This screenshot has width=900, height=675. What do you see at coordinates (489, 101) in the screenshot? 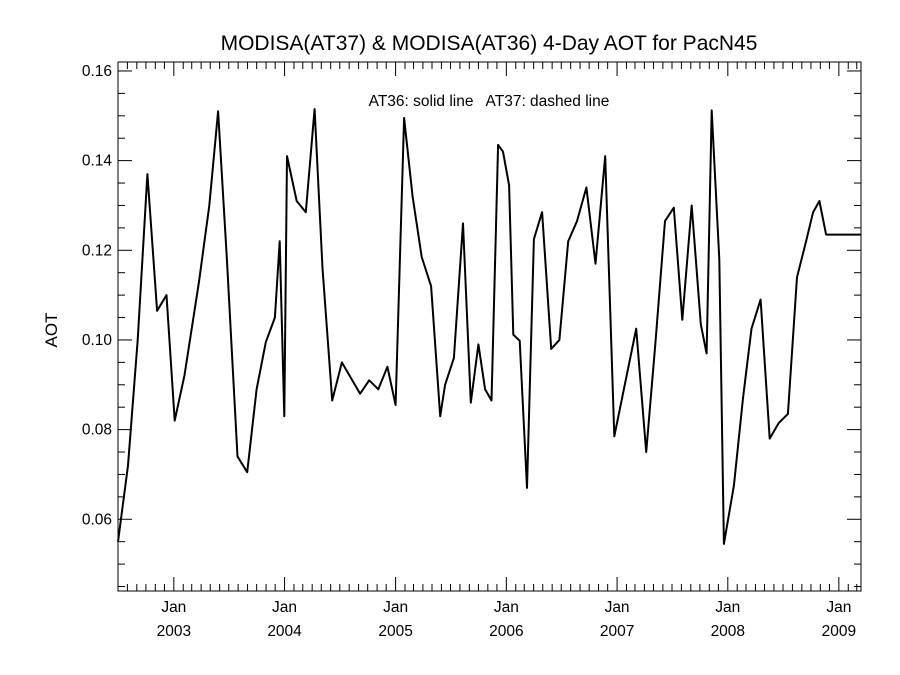
I see `line-style-annotation: AT36: solid line AT37: dashed line` at bounding box center [489, 101].